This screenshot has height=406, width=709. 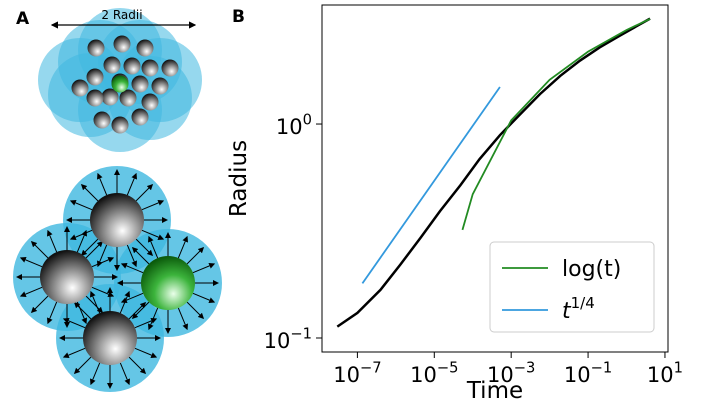 I want to click on legend-label: log(t), so click(x=591, y=269).